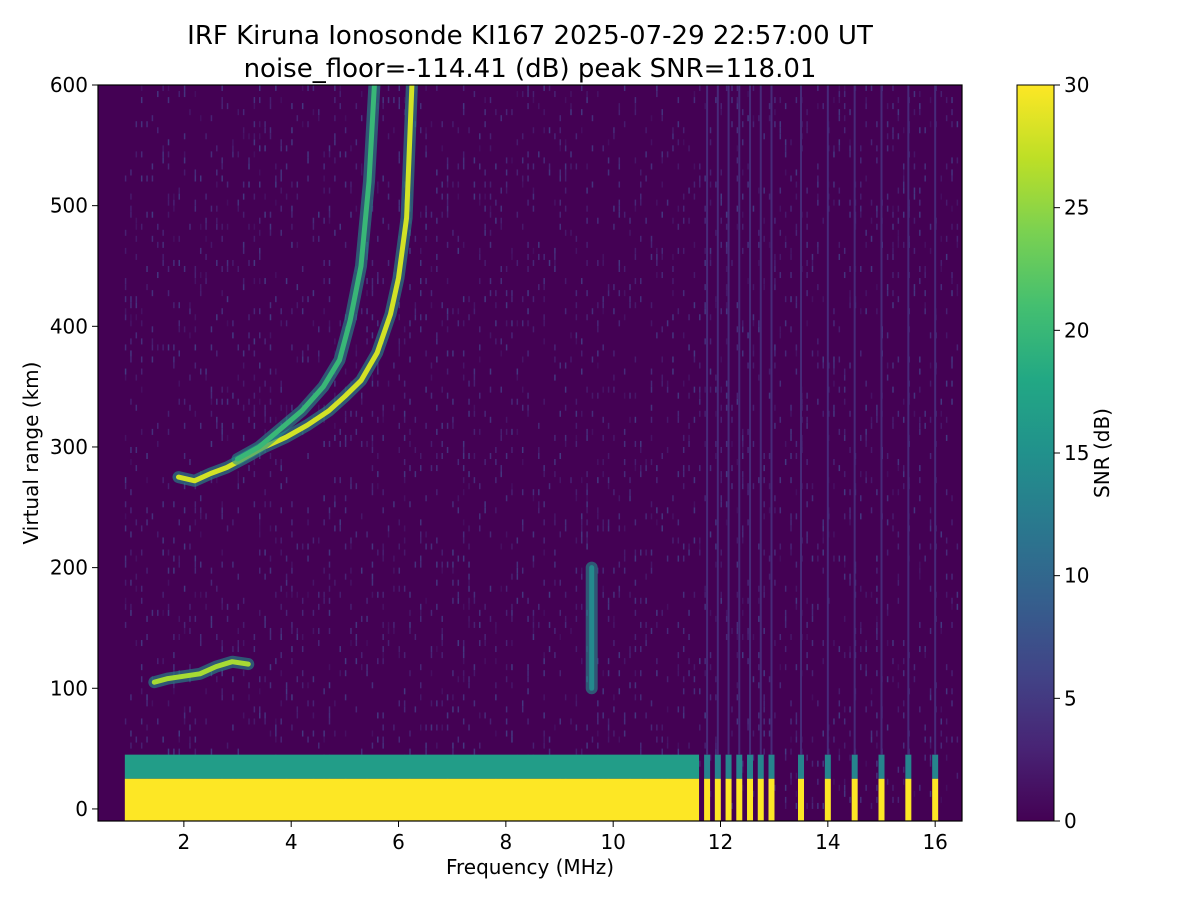 The height and width of the screenshot is (900, 1200). What do you see at coordinates (562, 837) in the screenshot?
I see `x-axis: 2 4 6 8 10 12 14 16` at bounding box center [562, 837].